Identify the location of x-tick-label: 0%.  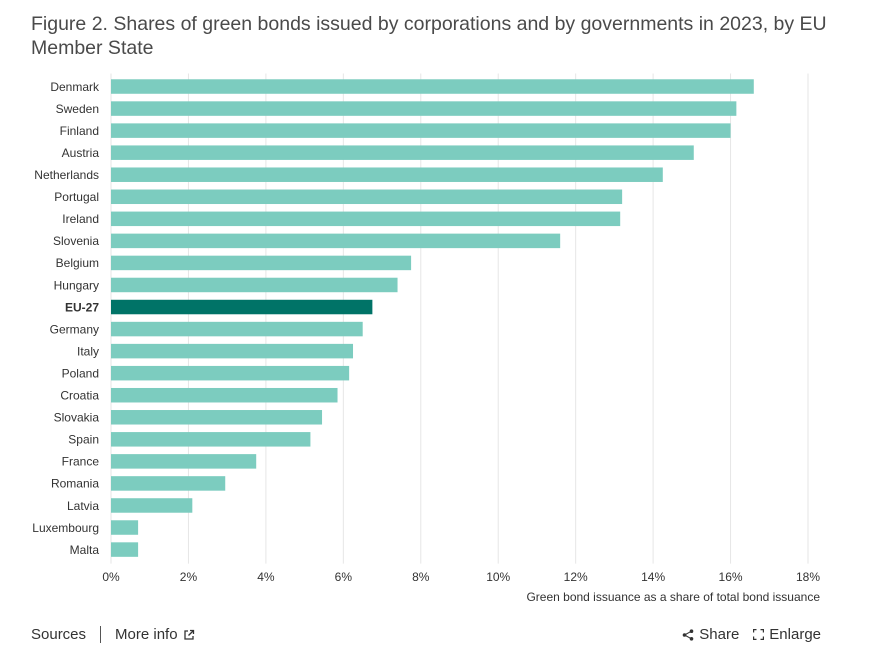
(111, 577).